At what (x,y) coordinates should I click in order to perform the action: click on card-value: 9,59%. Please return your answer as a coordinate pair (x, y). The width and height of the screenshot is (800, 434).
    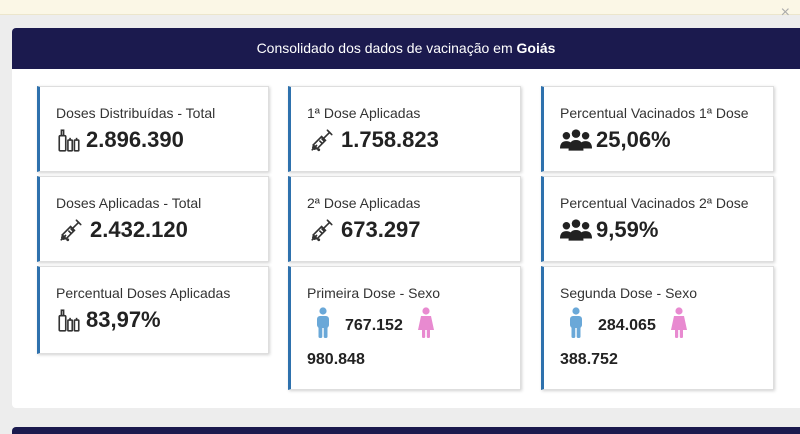
    Looking at the image, I should click on (609, 230).